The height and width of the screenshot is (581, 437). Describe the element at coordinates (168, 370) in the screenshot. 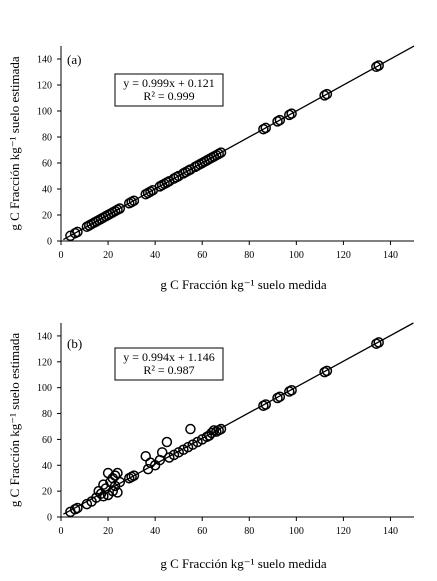

I see `r-squared-text: R² = 0.987` at that location.